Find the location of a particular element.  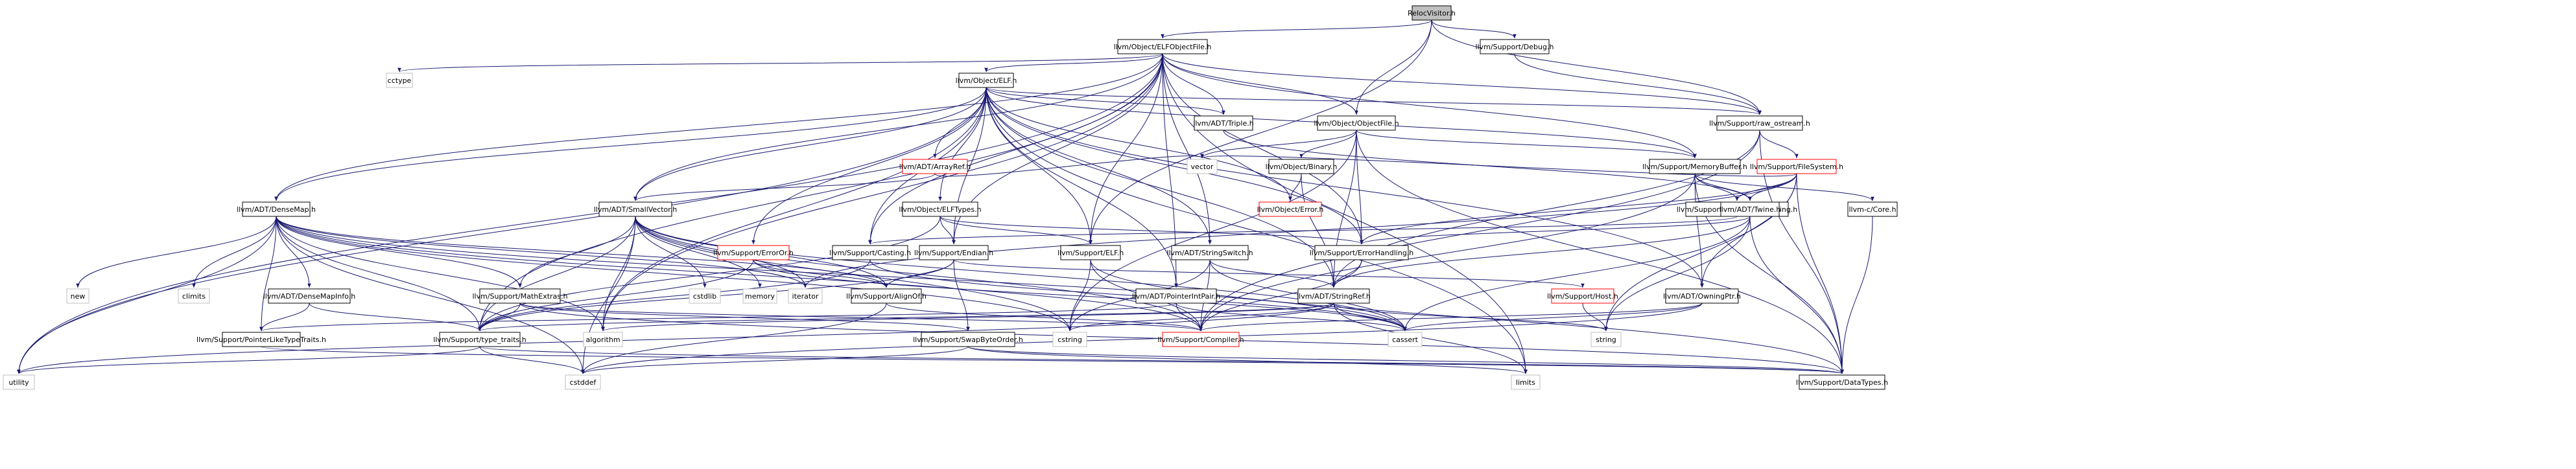

edge-smallvector-to-memory is located at coordinates (698, 252).